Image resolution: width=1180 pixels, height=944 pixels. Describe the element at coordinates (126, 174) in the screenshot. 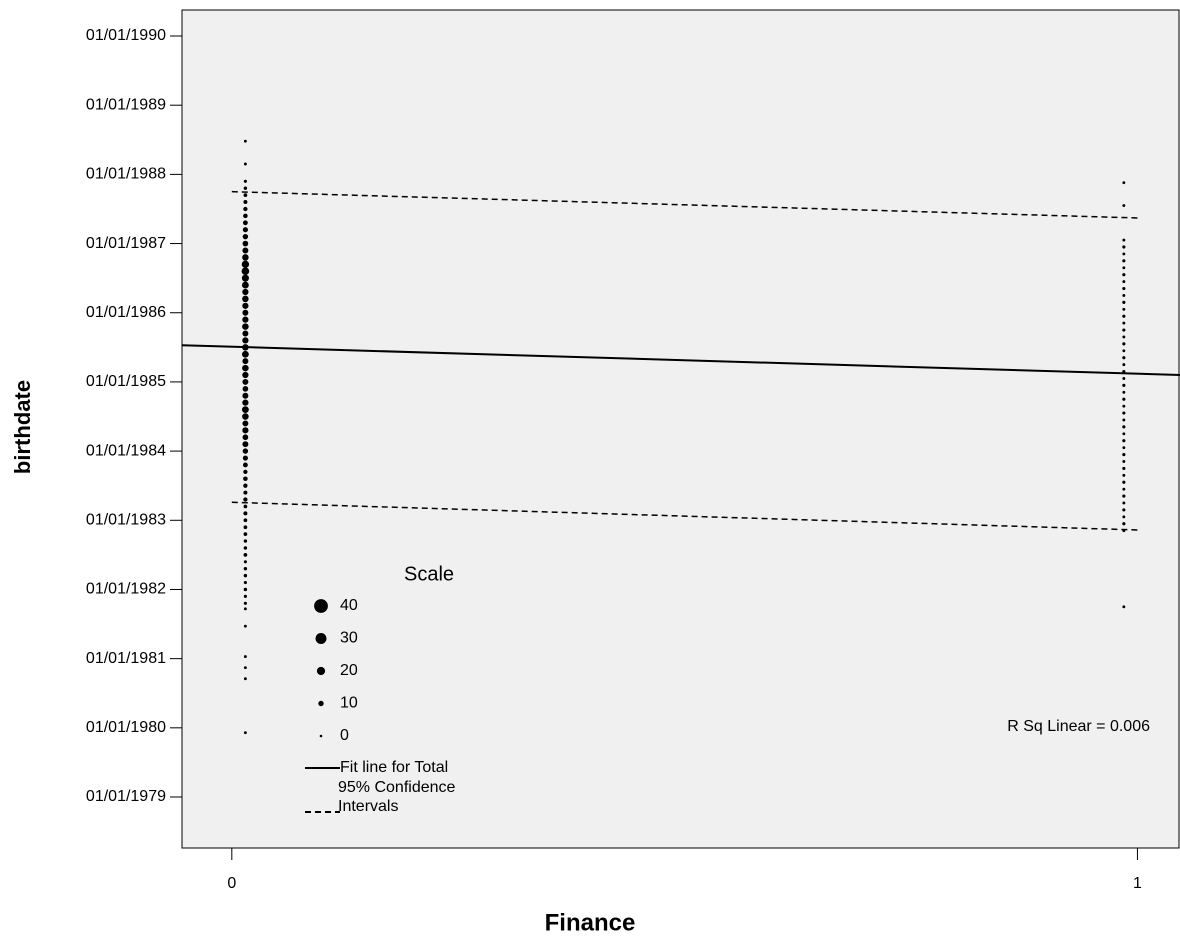

I see `y-tick-label: 01/01/1988` at that location.